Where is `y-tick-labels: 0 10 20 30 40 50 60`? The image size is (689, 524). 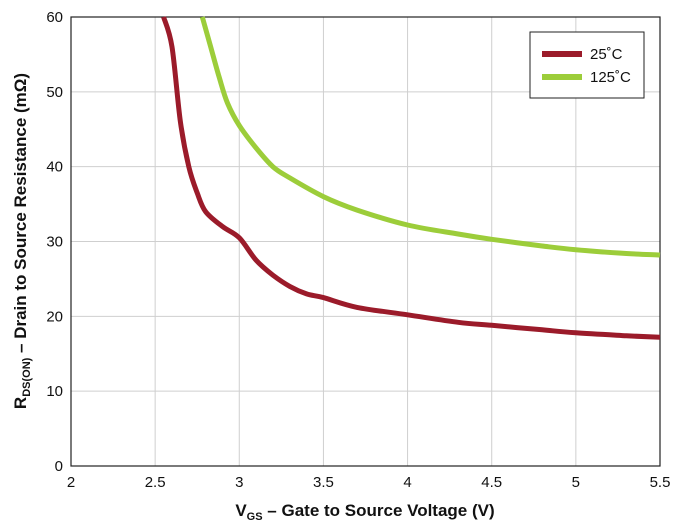 y-tick-labels: 0 10 20 30 40 50 60 is located at coordinates (54, 242).